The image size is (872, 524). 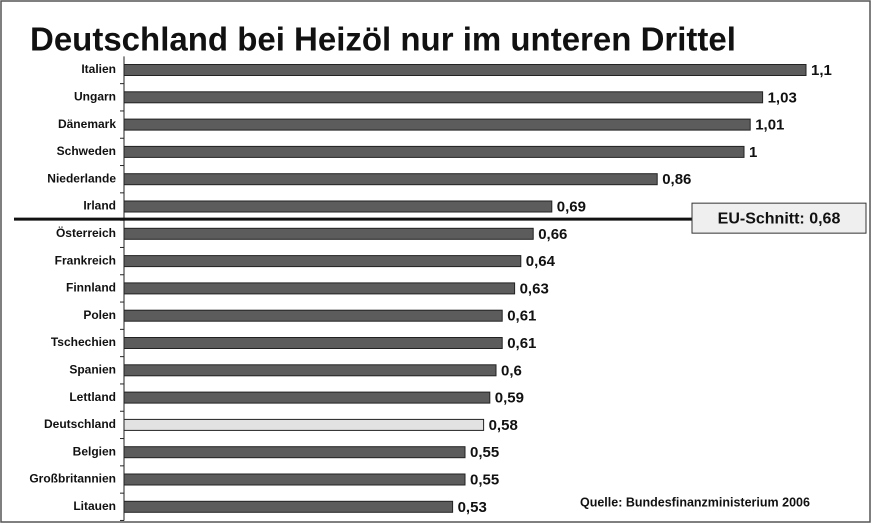 I want to click on value-label: 1,03, so click(x=782, y=97).